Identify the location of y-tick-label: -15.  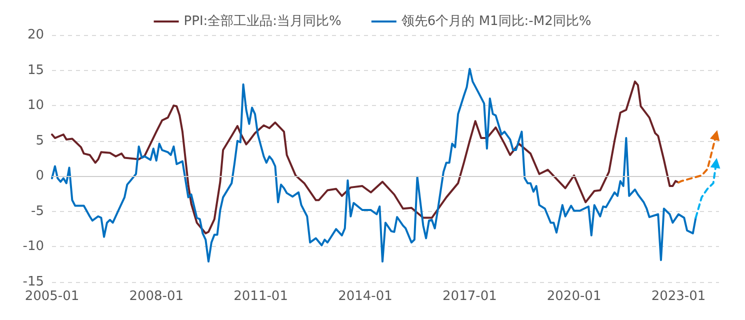
(33, 282).